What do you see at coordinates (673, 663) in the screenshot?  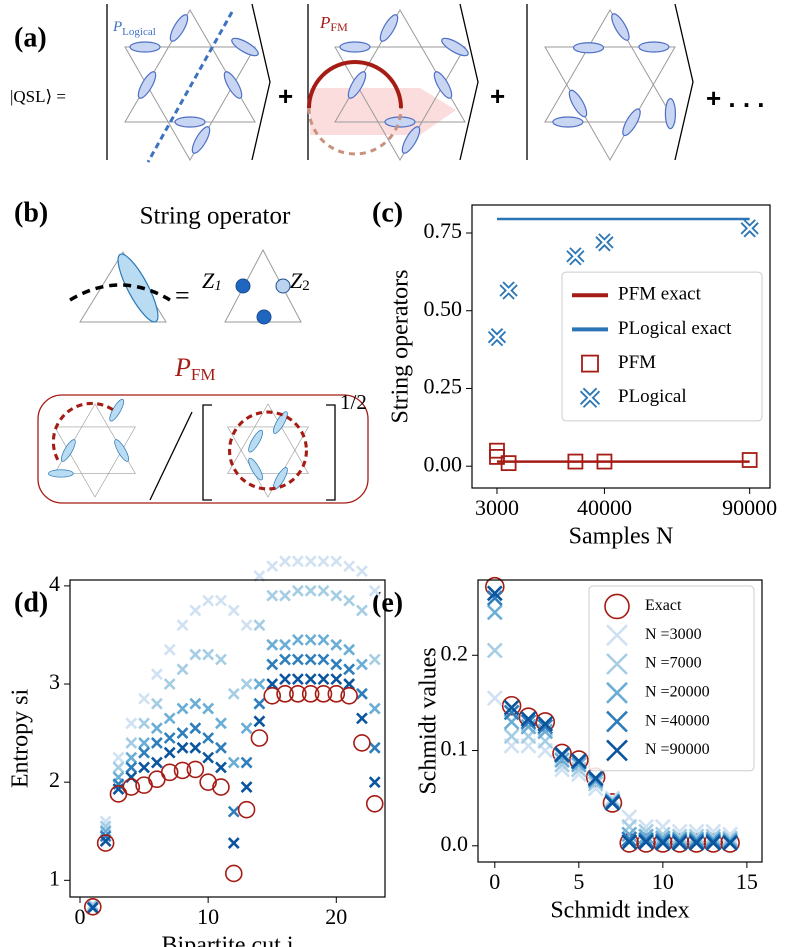 I see `legend-label: N =7000` at bounding box center [673, 663].